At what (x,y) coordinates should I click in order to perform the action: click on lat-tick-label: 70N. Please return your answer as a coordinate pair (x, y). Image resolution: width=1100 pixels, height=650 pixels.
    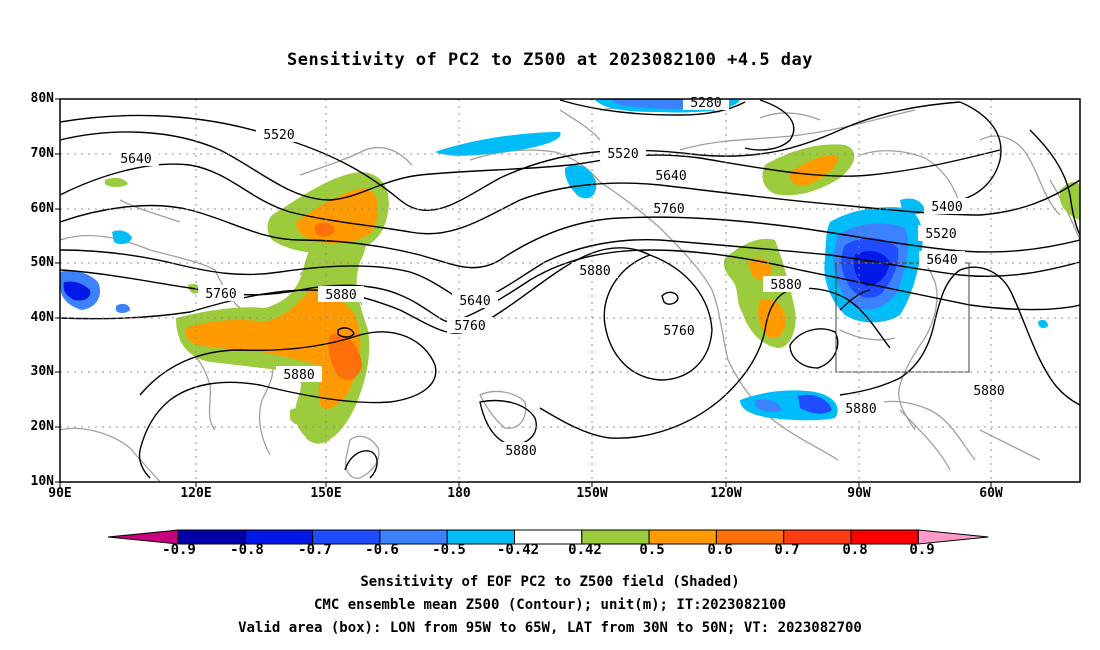
    Looking at the image, I should click on (42, 153).